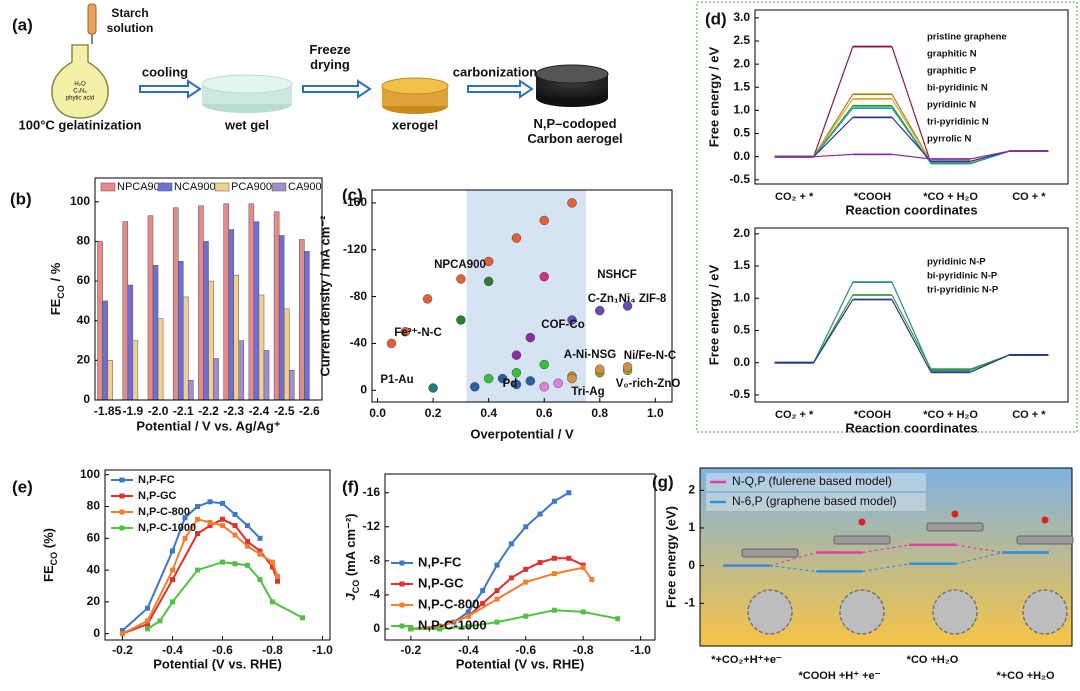 The image size is (1080, 691). What do you see at coordinates (284, 411) in the screenshot?
I see `x-tick-label: -2.5` at bounding box center [284, 411].